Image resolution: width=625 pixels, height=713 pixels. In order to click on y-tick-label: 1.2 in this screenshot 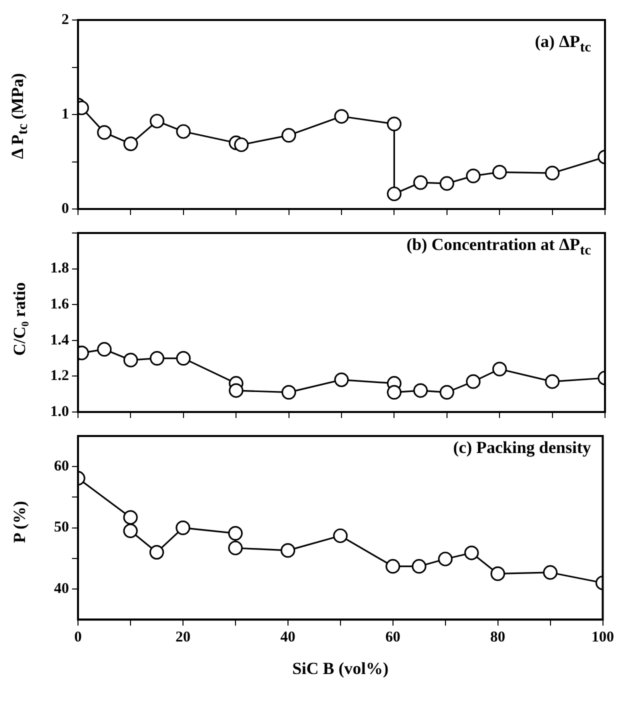, I will do `click(59, 376)`.